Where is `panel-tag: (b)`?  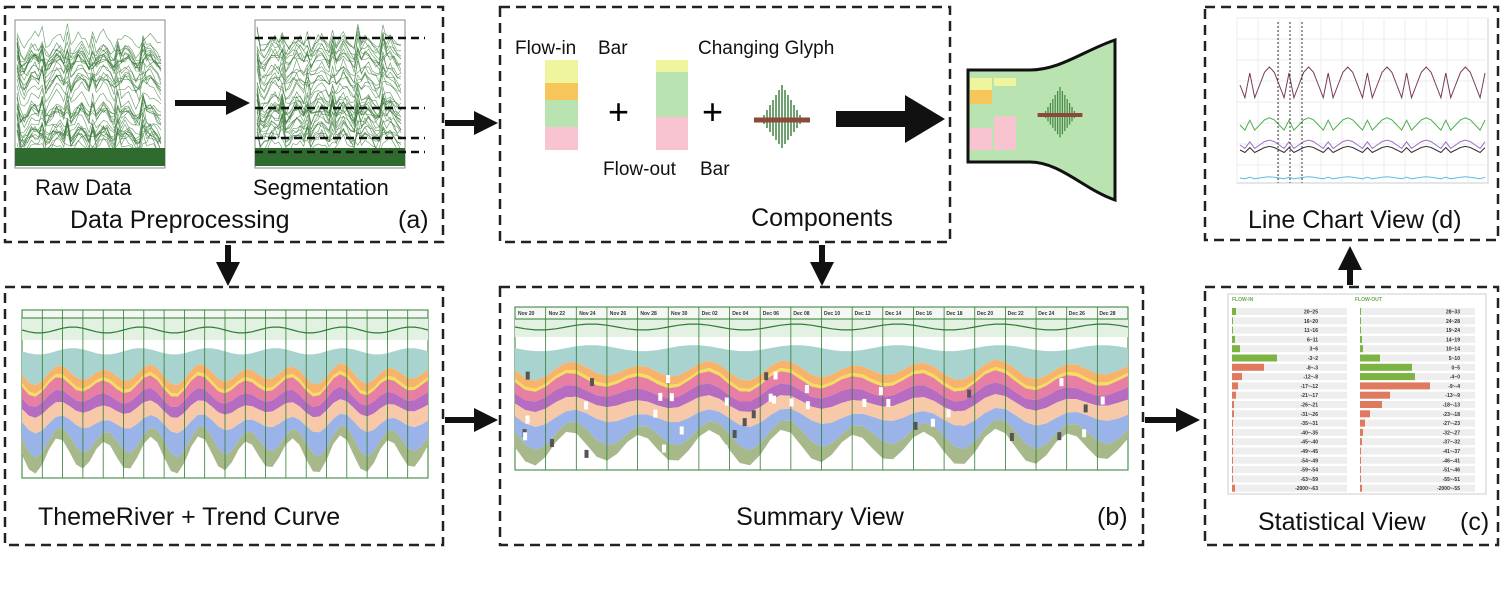 panel-tag: (b) is located at coordinates (1112, 517).